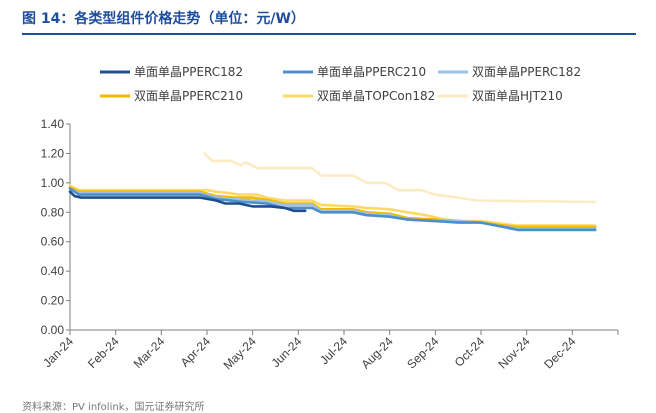 The width and height of the screenshot is (656, 413). Describe the element at coordinates (53, 301) in the screenshot. I see `y-tick-label: 0.20` at that location.